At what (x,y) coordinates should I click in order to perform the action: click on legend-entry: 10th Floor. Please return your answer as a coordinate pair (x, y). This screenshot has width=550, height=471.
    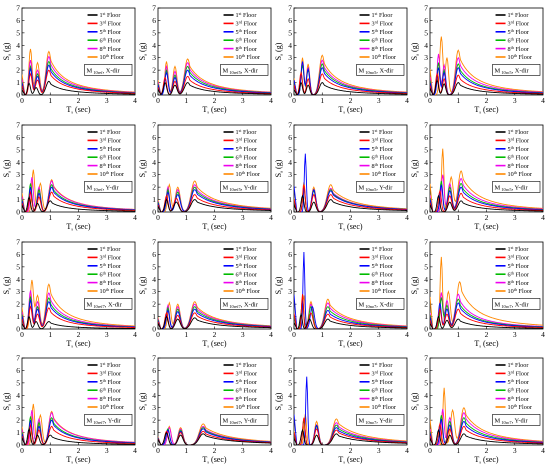
    Looking at the image, I should click on (384, 57).